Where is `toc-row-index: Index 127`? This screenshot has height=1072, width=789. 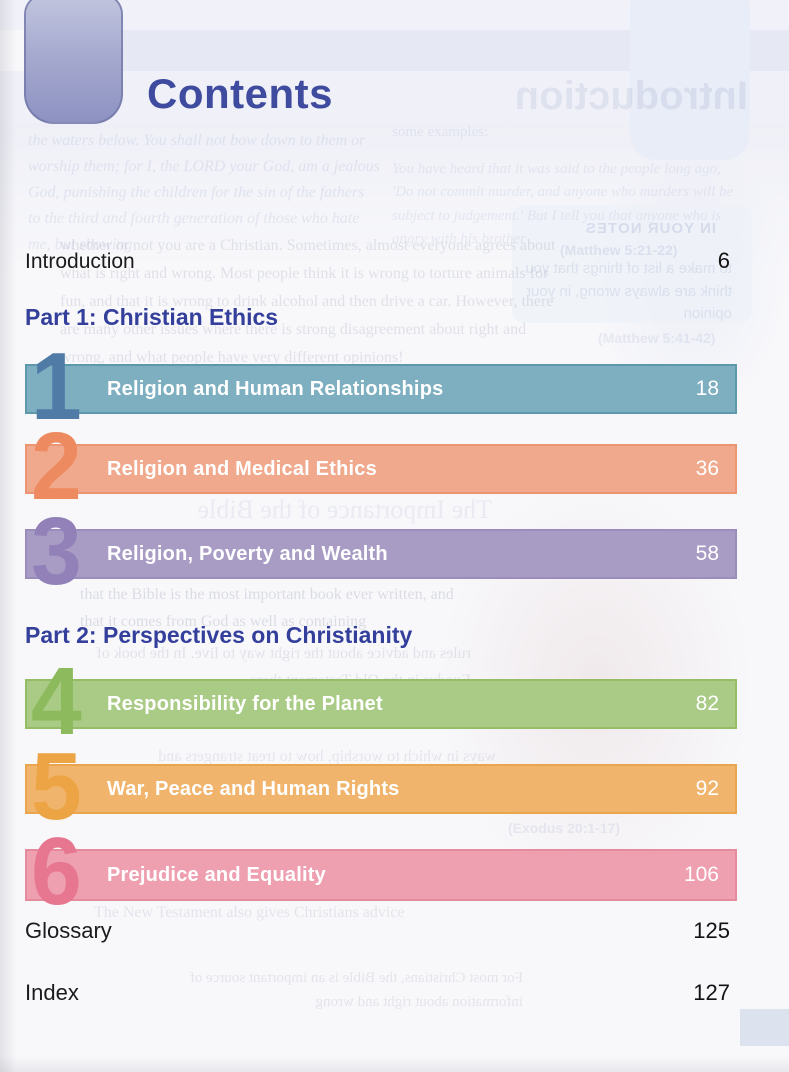
toc-row-index: Index 127 is located at coordinates (377, 993).